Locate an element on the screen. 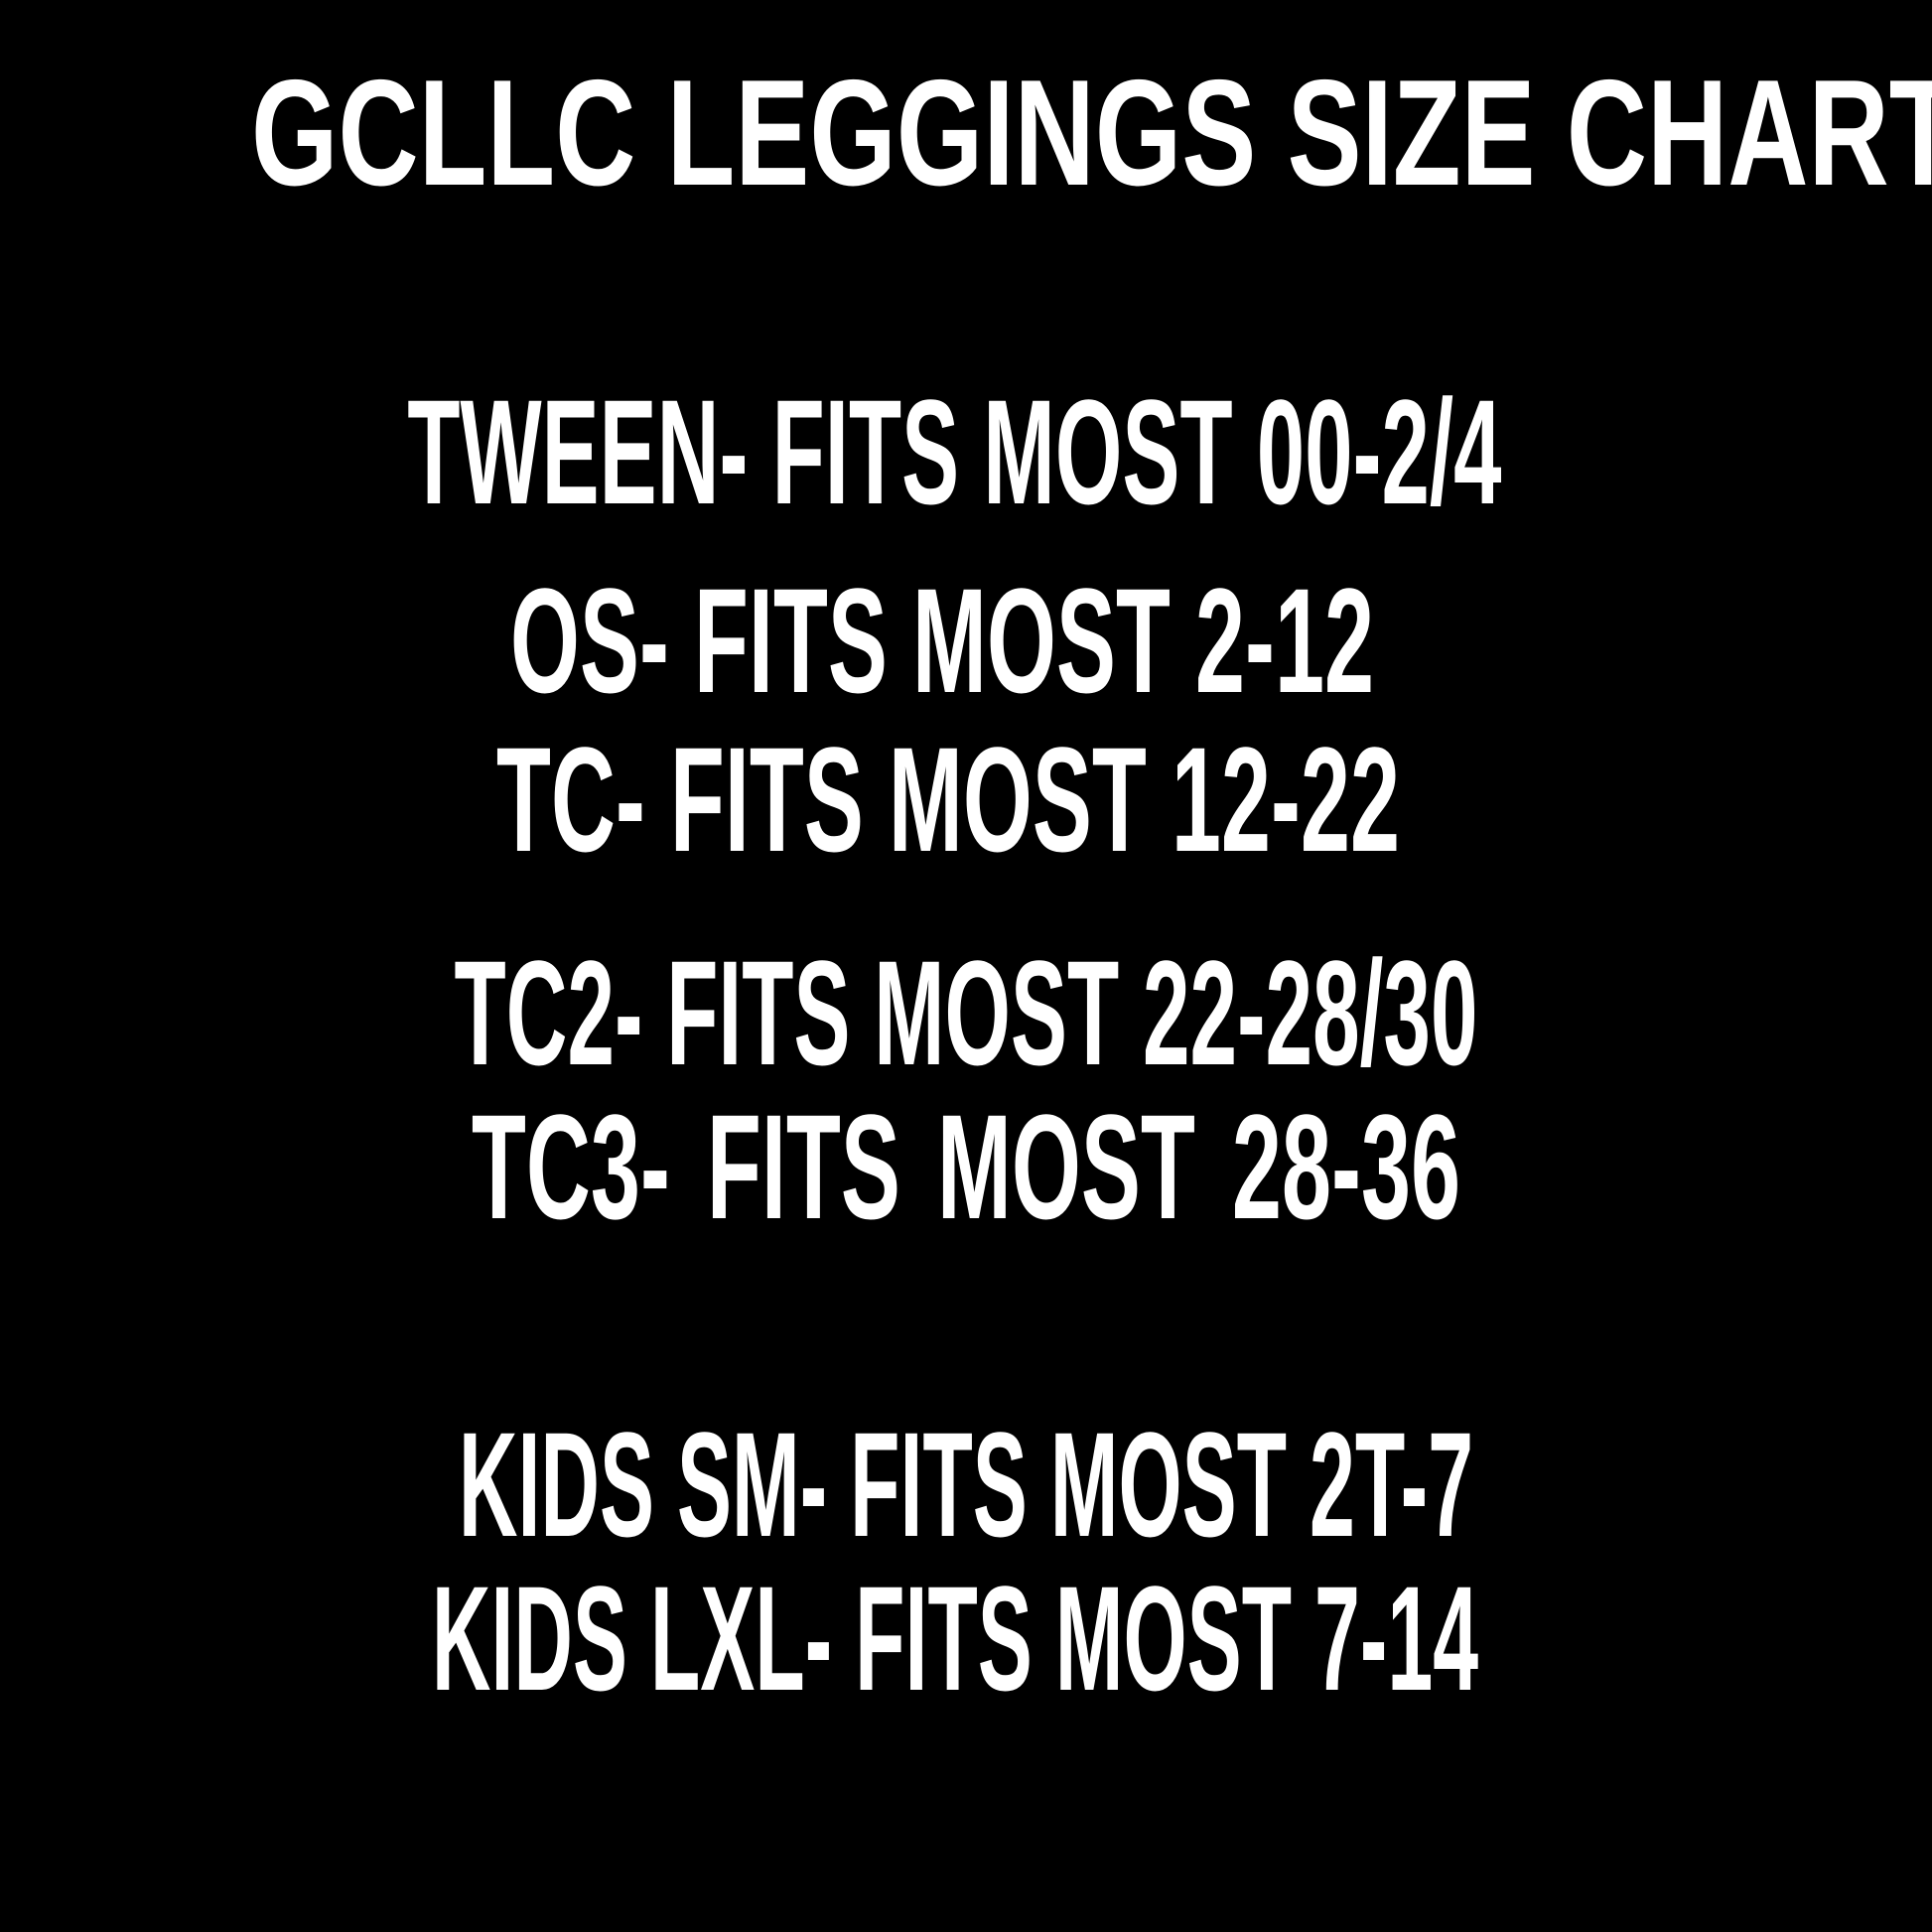 The image size is (1932, 1932). size-line-kids-lxl: KIDS LXL- FITS MOST 7-14 is located at coordinates (955, 1639).